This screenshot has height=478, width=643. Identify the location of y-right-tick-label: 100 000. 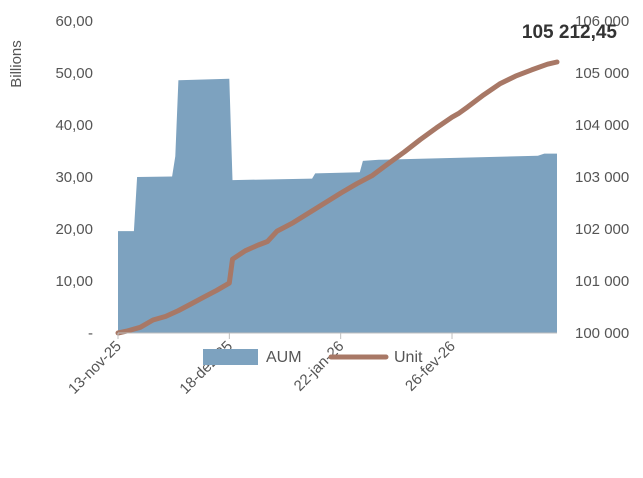
(602, 333).